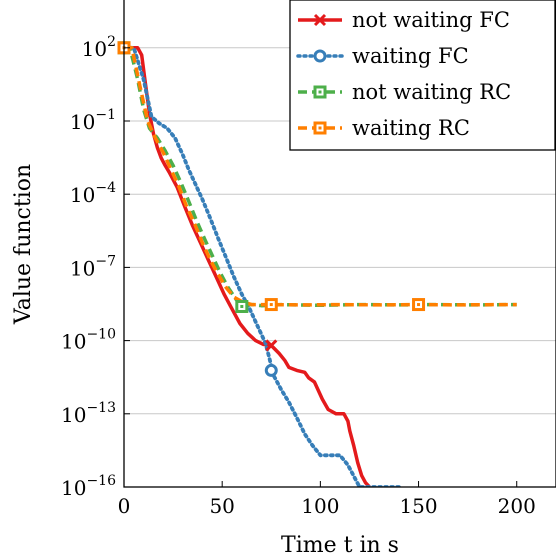 Image resolution: width=556 pixels, height=560 pixels. I want to click on y-tick-label: 10⁻⁴, so click(93, 193).